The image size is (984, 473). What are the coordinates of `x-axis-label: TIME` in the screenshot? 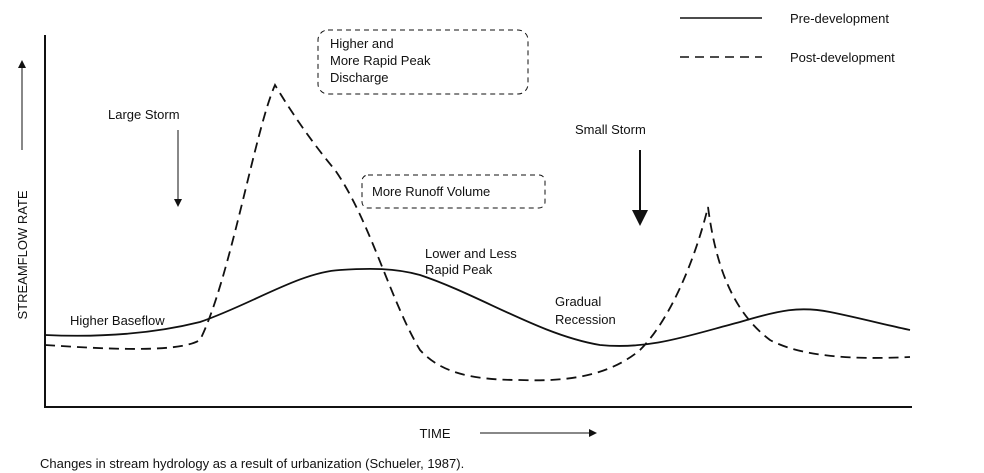 It's located at (434, 433).